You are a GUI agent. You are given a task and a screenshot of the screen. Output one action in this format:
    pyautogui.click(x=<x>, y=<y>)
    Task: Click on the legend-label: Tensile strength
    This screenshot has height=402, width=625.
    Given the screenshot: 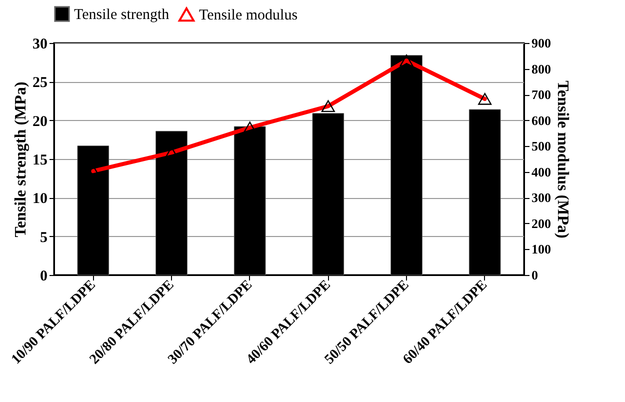 What is the action you would take?
    pyautogui.click(x=122, y=15)
    